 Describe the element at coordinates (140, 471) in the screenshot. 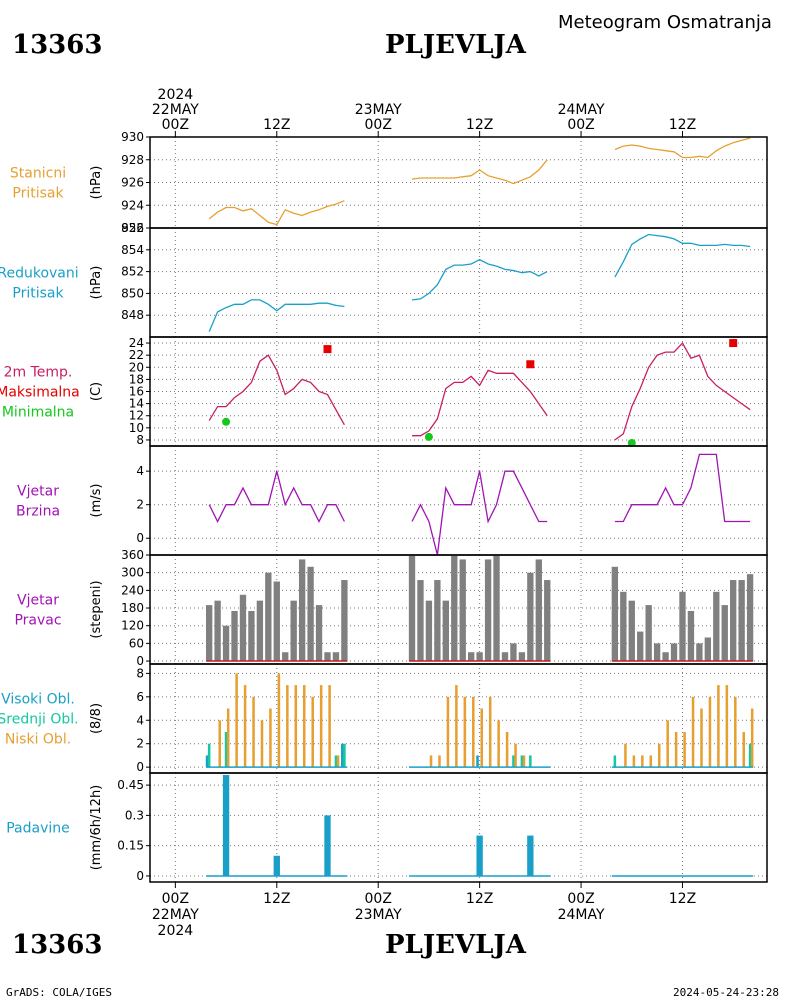

I see `y-tick-label: 4` at that location.